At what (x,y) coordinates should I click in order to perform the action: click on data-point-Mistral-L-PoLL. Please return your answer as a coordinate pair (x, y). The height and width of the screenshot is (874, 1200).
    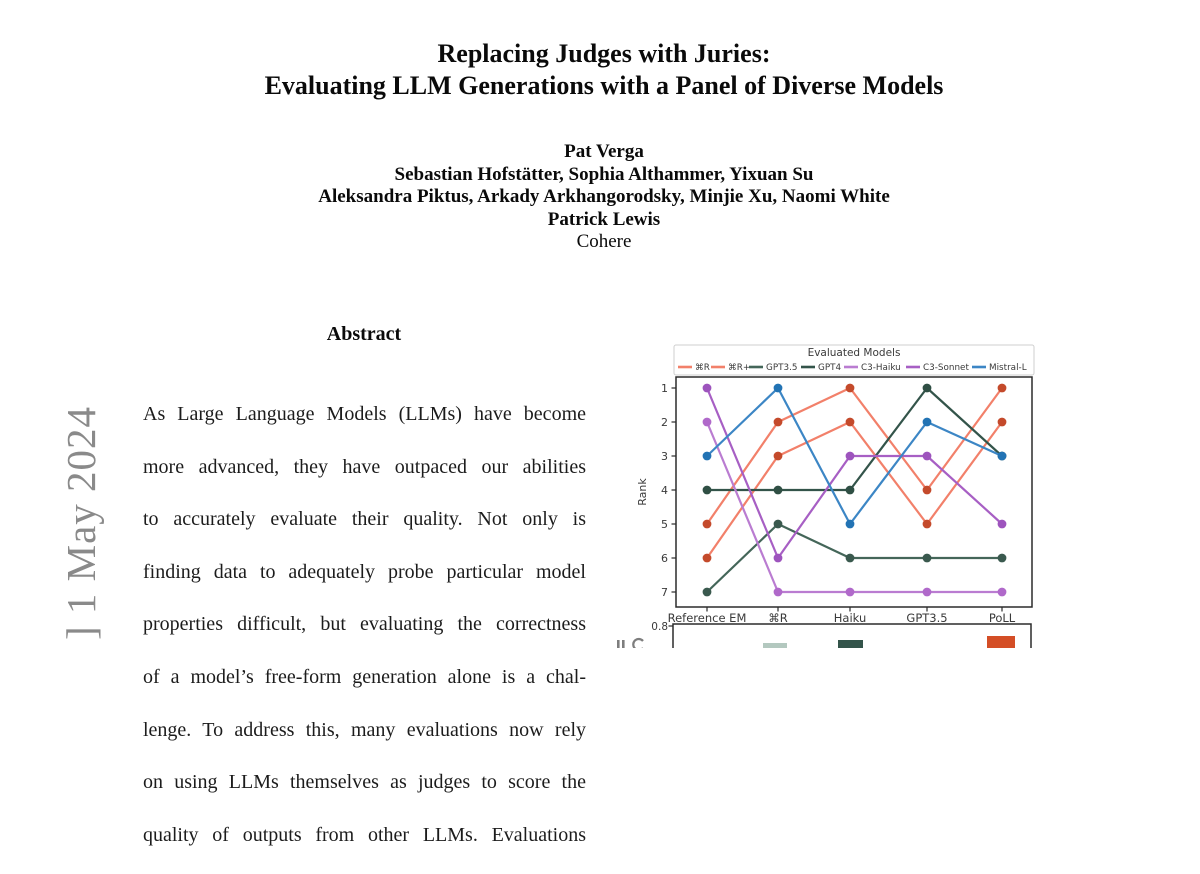
    Looking at the image, I should click on (1002, 456).